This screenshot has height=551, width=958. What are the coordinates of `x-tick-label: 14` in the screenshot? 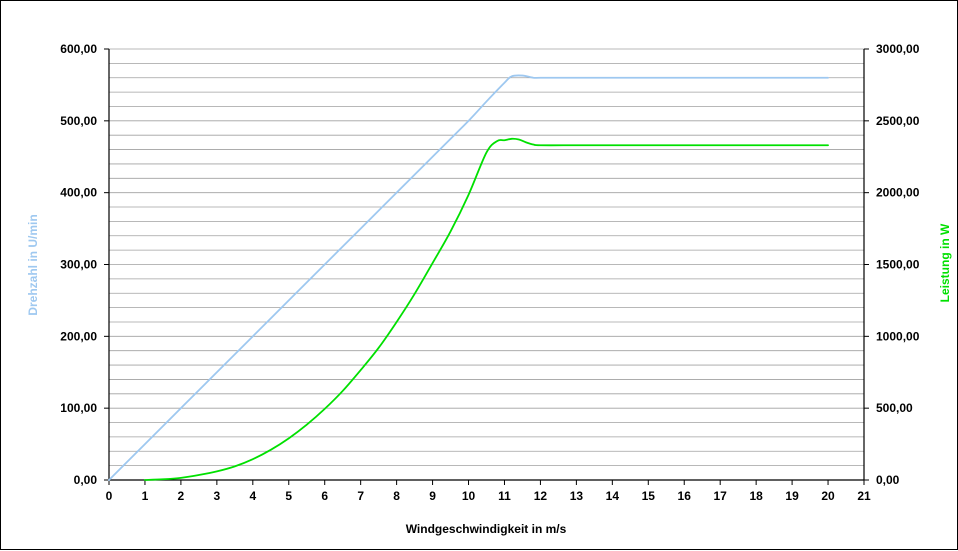 It's located at (613, 496).